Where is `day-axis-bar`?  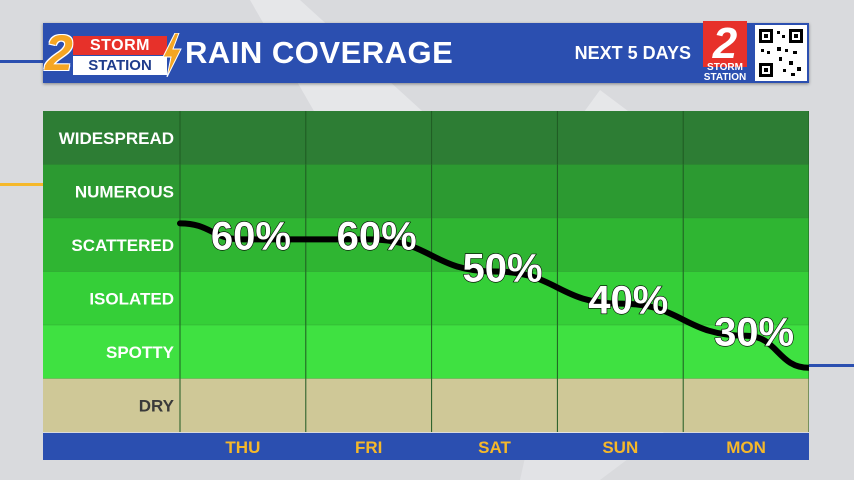
day-axis-bar is located at coordinates (426, 446).